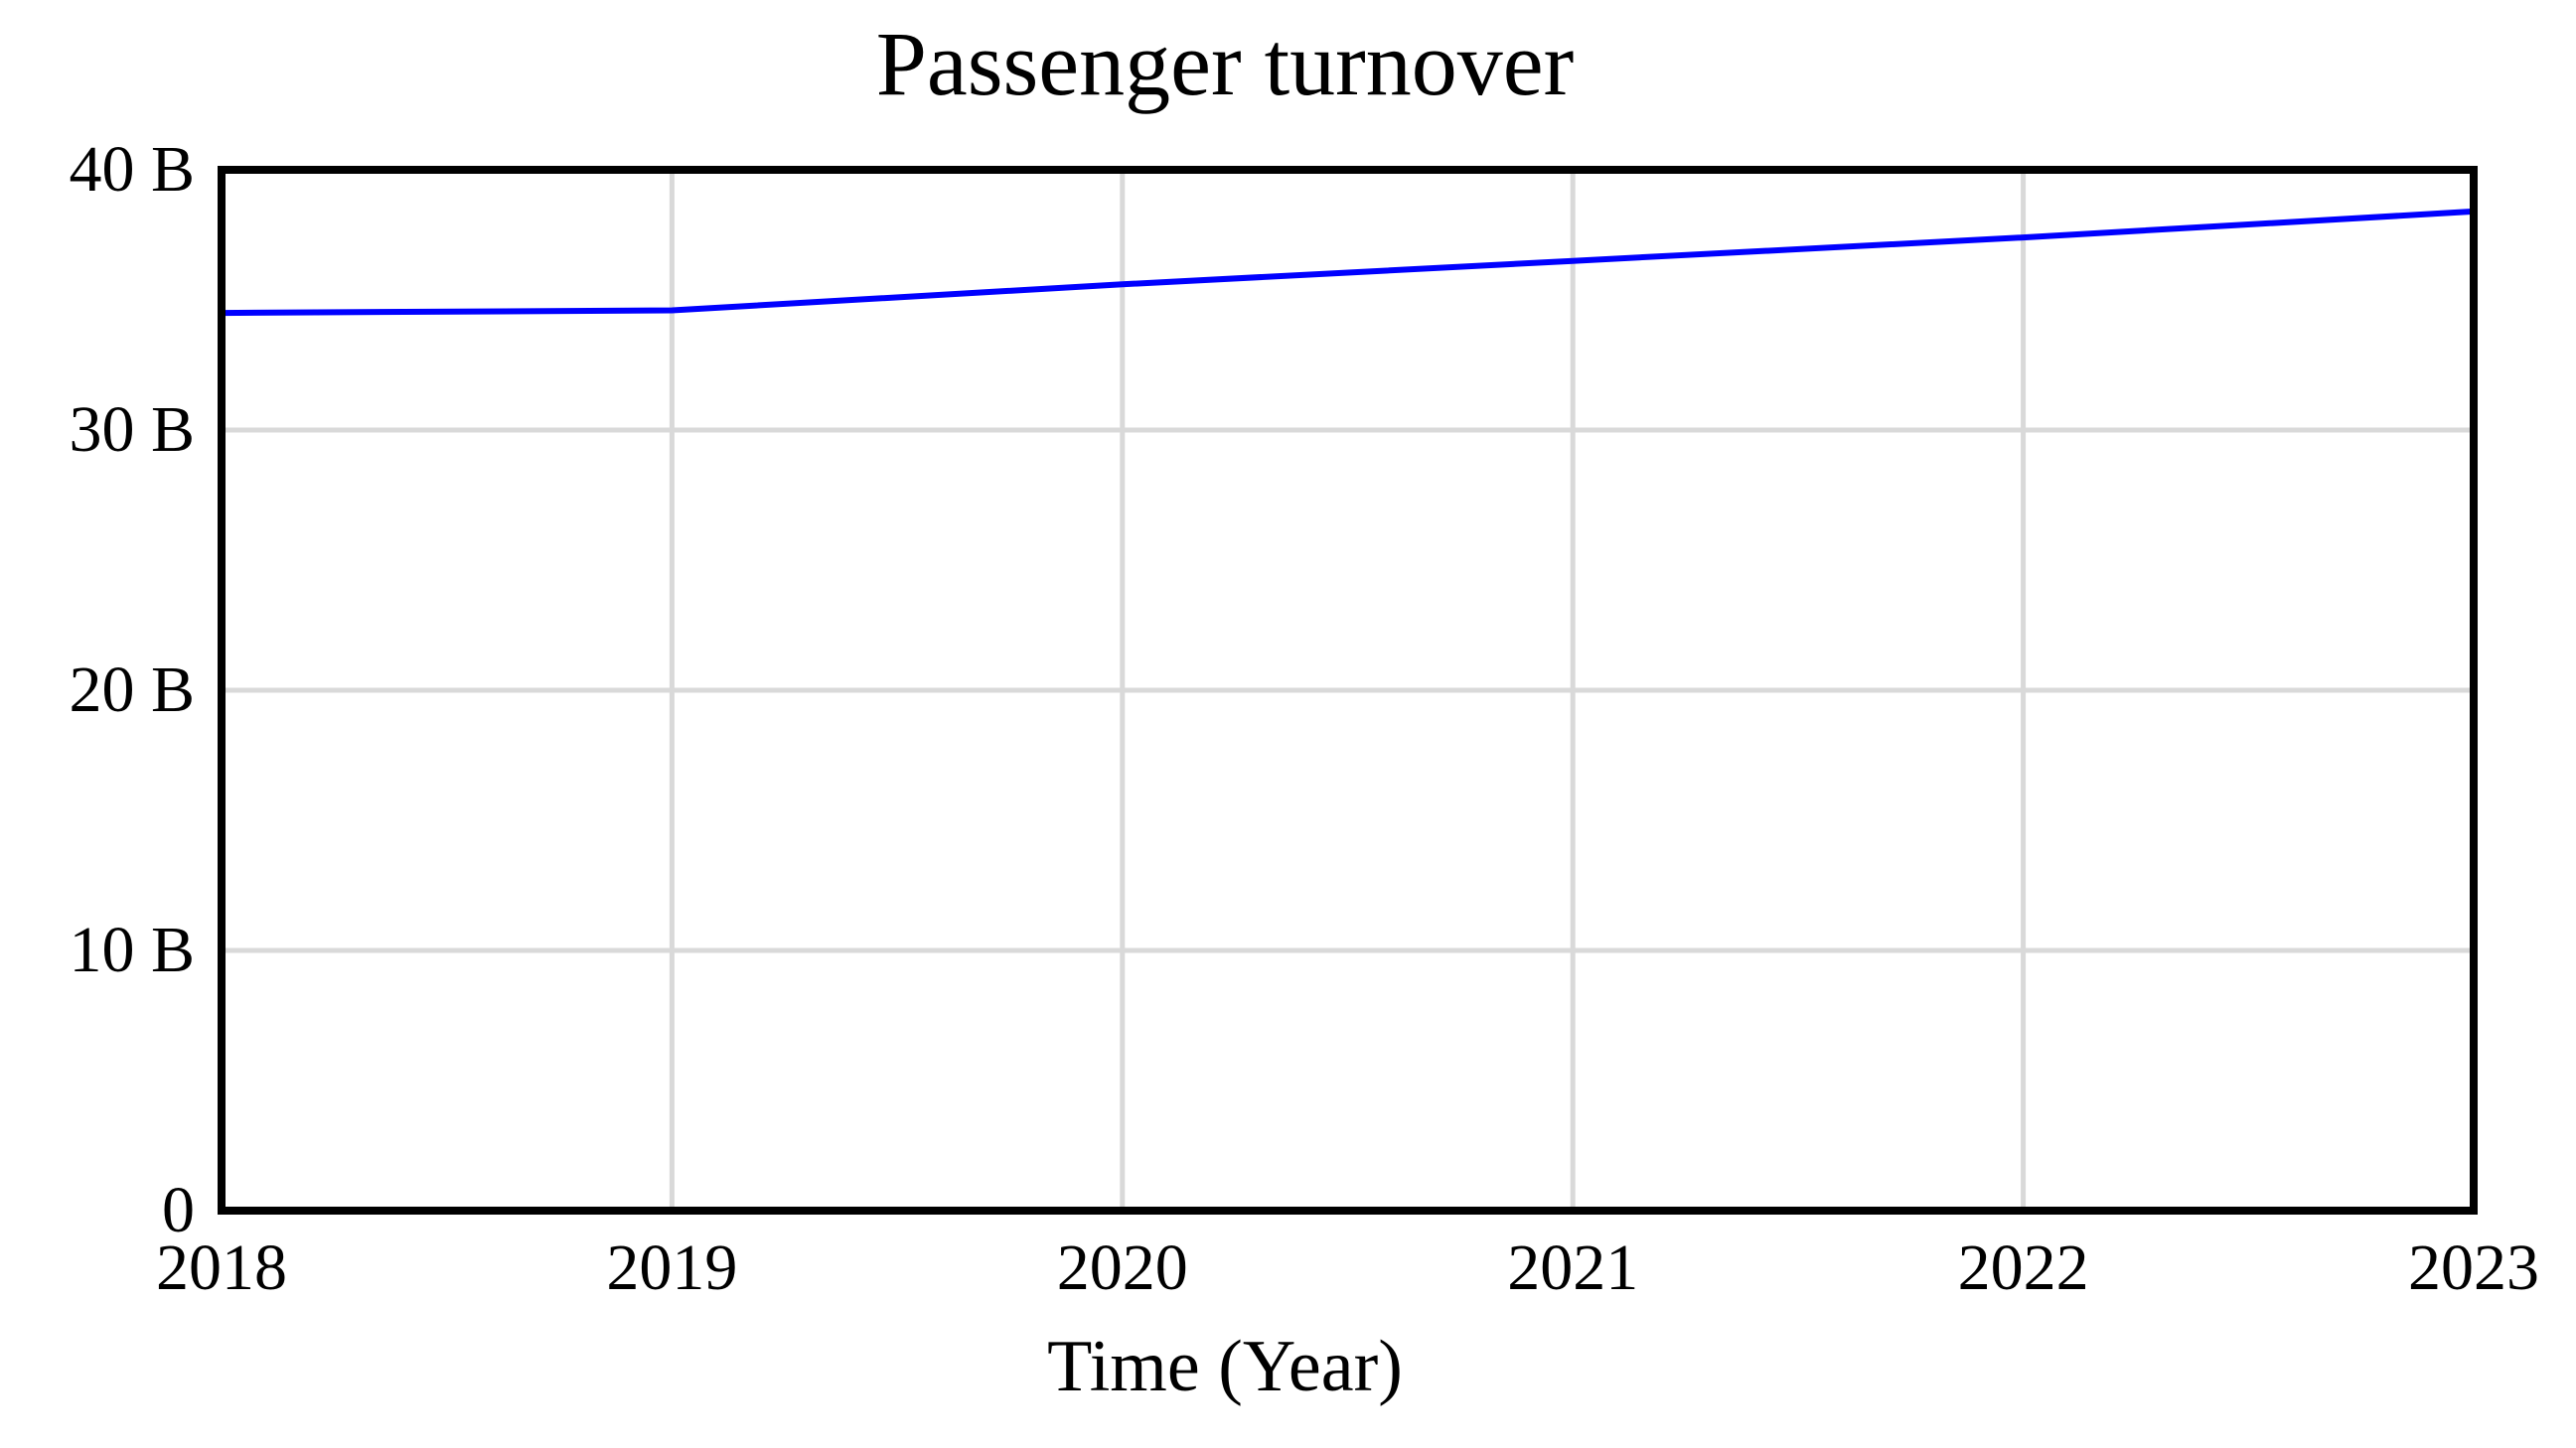 The width and height of the screenshot is (2576, 1448). Describe the element at coordinates (132, 950) in the screenshot. I see `y-tick-label: 10 B` at that location.